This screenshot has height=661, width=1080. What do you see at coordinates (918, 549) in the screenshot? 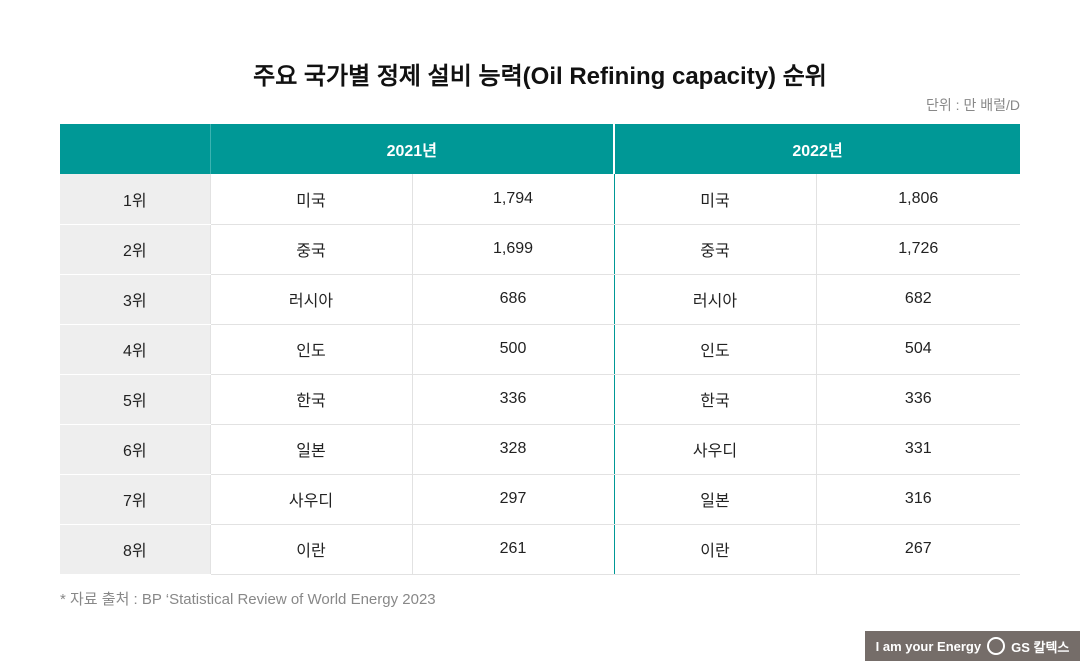
I see `value-2022-cell: 267` at bounding box center [918, 549].